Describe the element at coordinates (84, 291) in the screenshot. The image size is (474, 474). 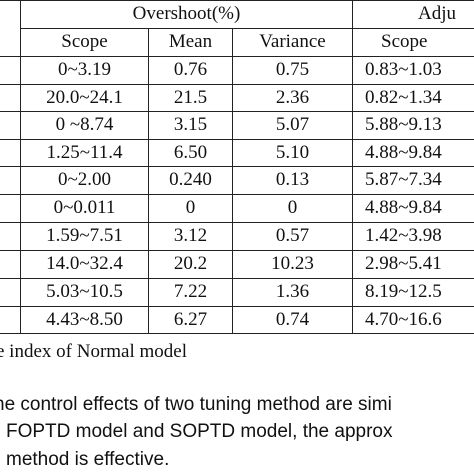
I see `cell-scope: 5.03~10.5` at that location.